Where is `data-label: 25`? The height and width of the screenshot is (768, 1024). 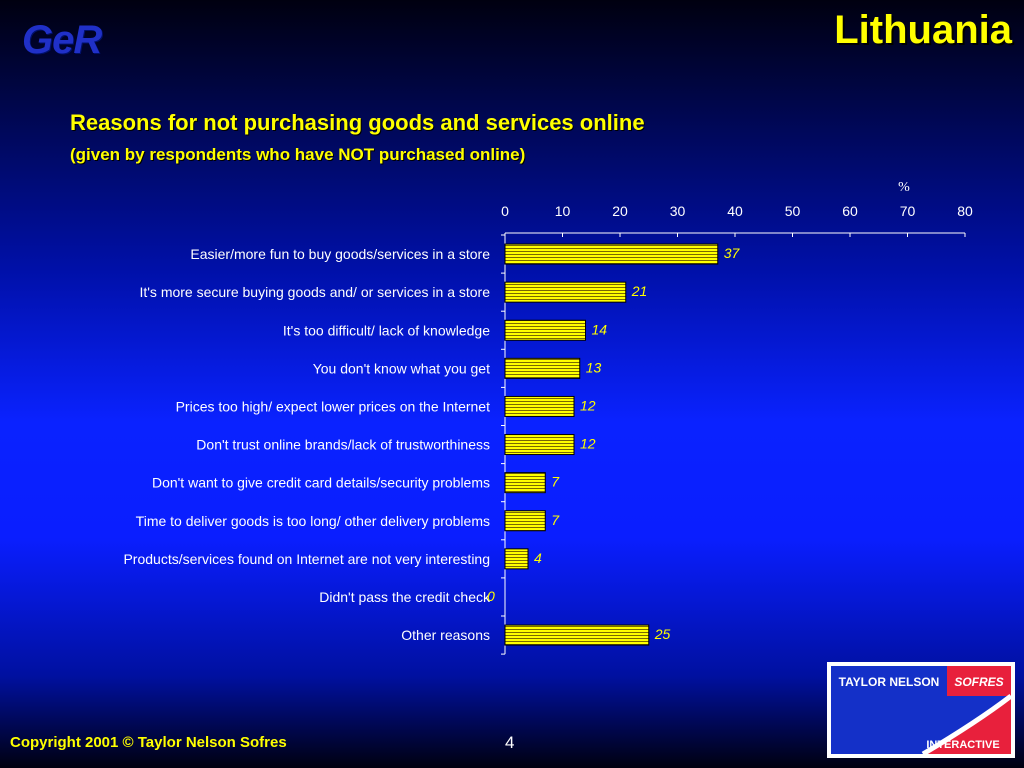 data-label: 25 is located at coordinates (662, 634).